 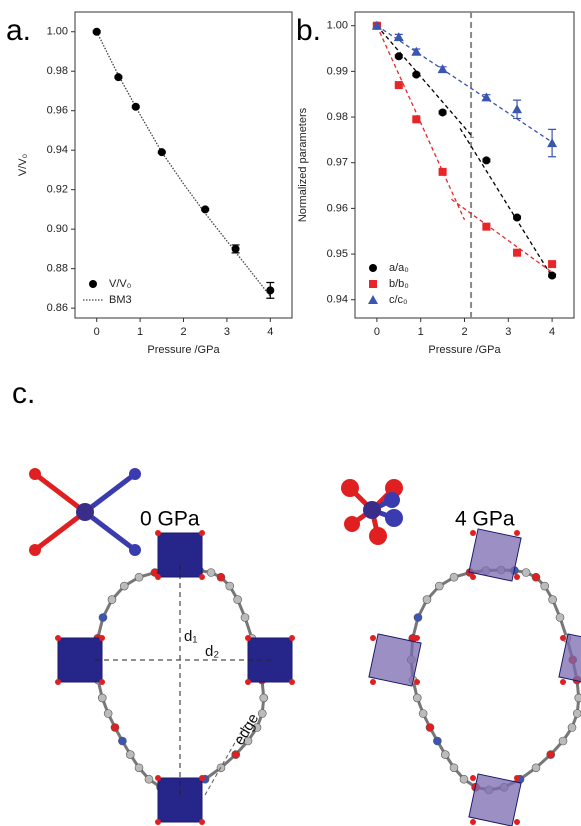 What do you see at coordinates (57, 190) in the screenshot?
I see `y-tick-label: 0.92` at bounding box center [57, 190].